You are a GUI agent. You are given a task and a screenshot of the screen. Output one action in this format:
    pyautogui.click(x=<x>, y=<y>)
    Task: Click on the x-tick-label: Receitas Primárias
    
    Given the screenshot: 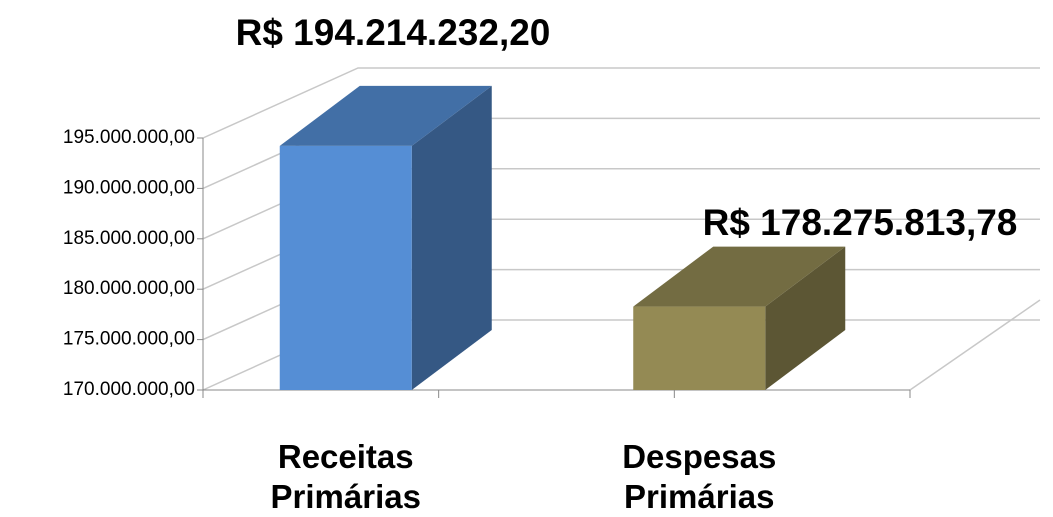 What is the action you would take?
    pyautogui.click(x=345, y=476)
    